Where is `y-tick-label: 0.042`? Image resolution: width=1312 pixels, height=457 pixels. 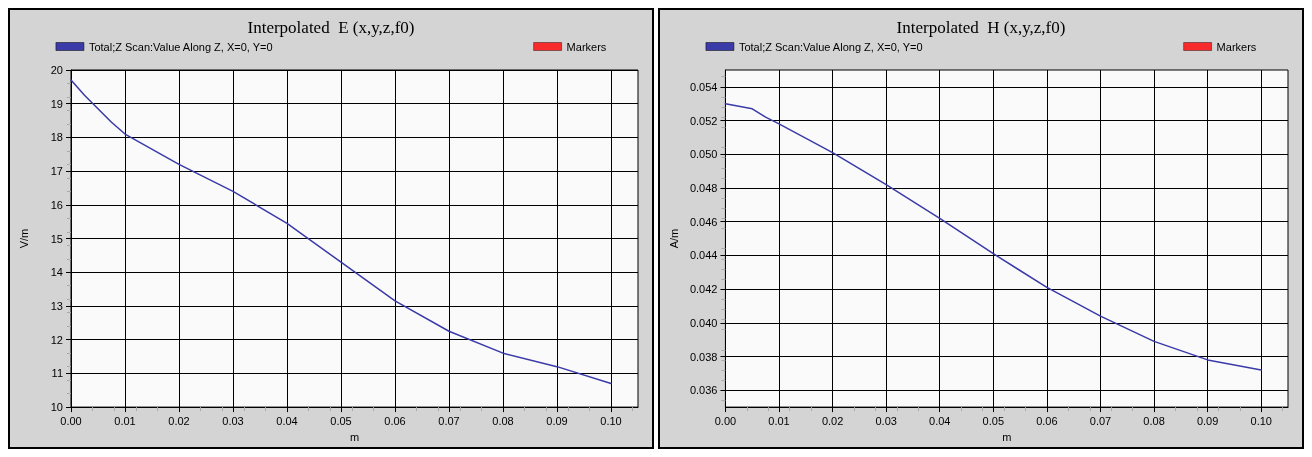 y-tick-label: 0.042 is located at coordinates (703, 289).